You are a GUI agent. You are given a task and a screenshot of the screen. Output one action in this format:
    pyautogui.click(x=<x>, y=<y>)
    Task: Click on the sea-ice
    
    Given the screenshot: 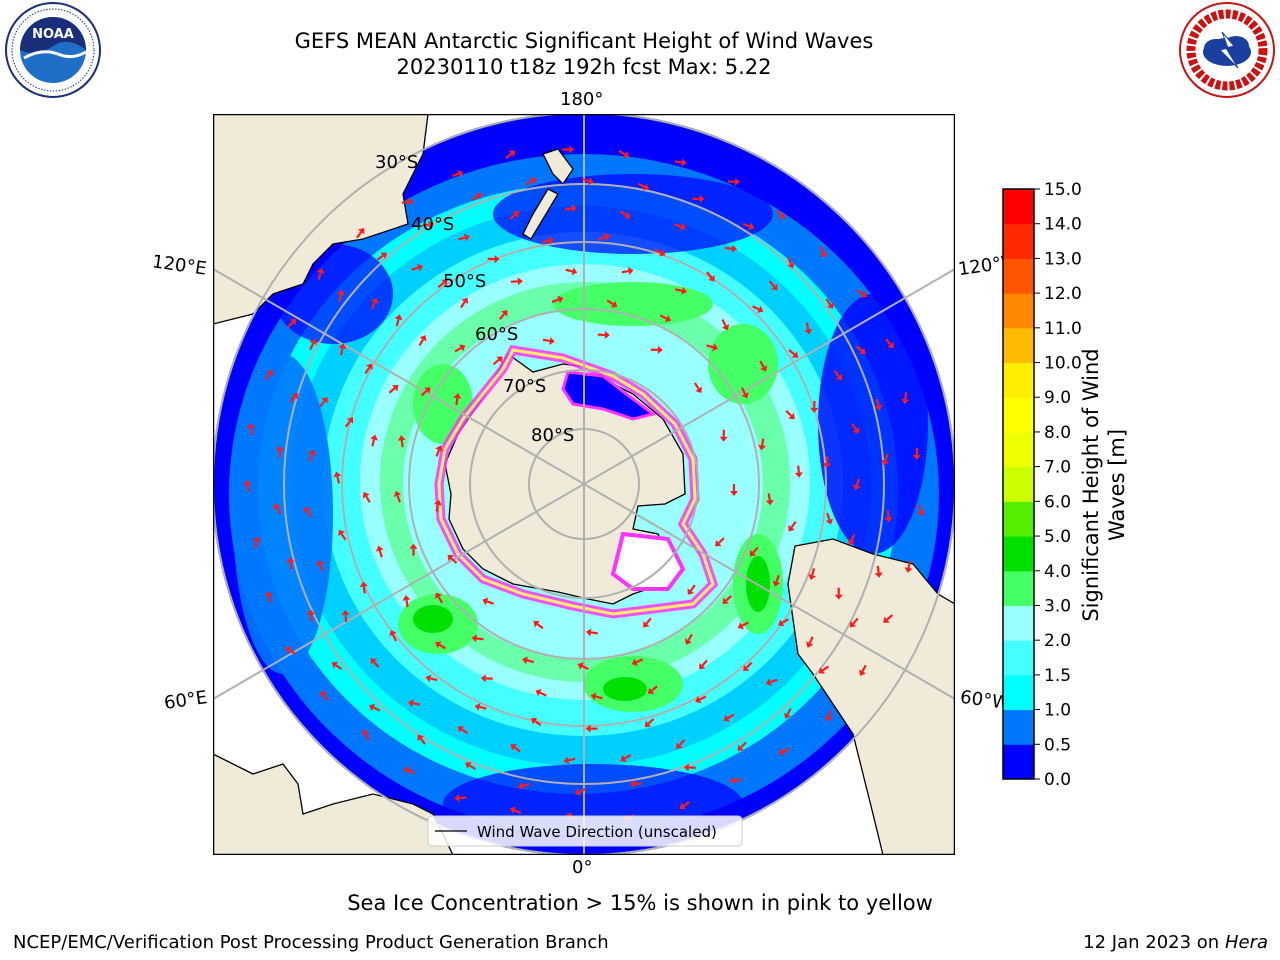 What is the action you would take?
    pyautogui.click(x=576, y=482)
    